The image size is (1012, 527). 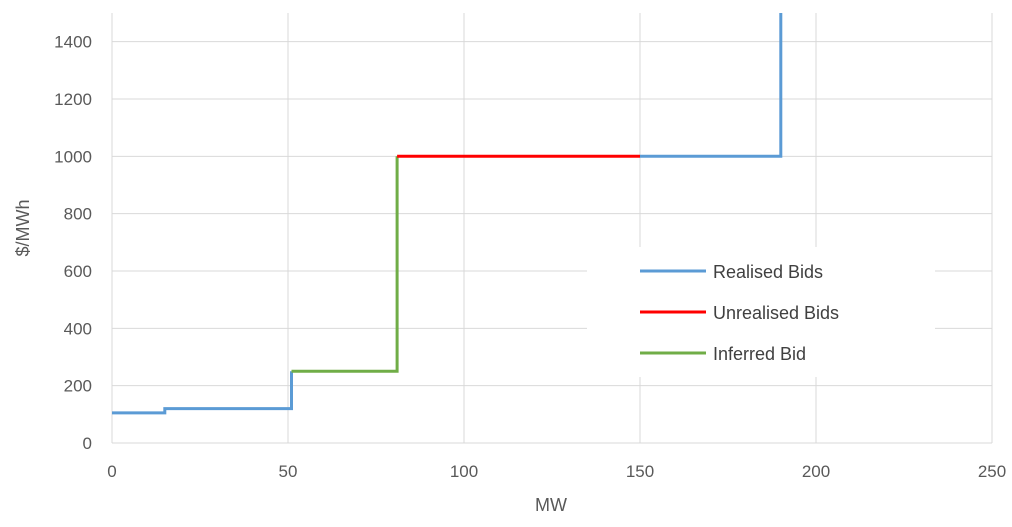 I want to click on legend-label: Realised Bids, so click(x=768, y=272).